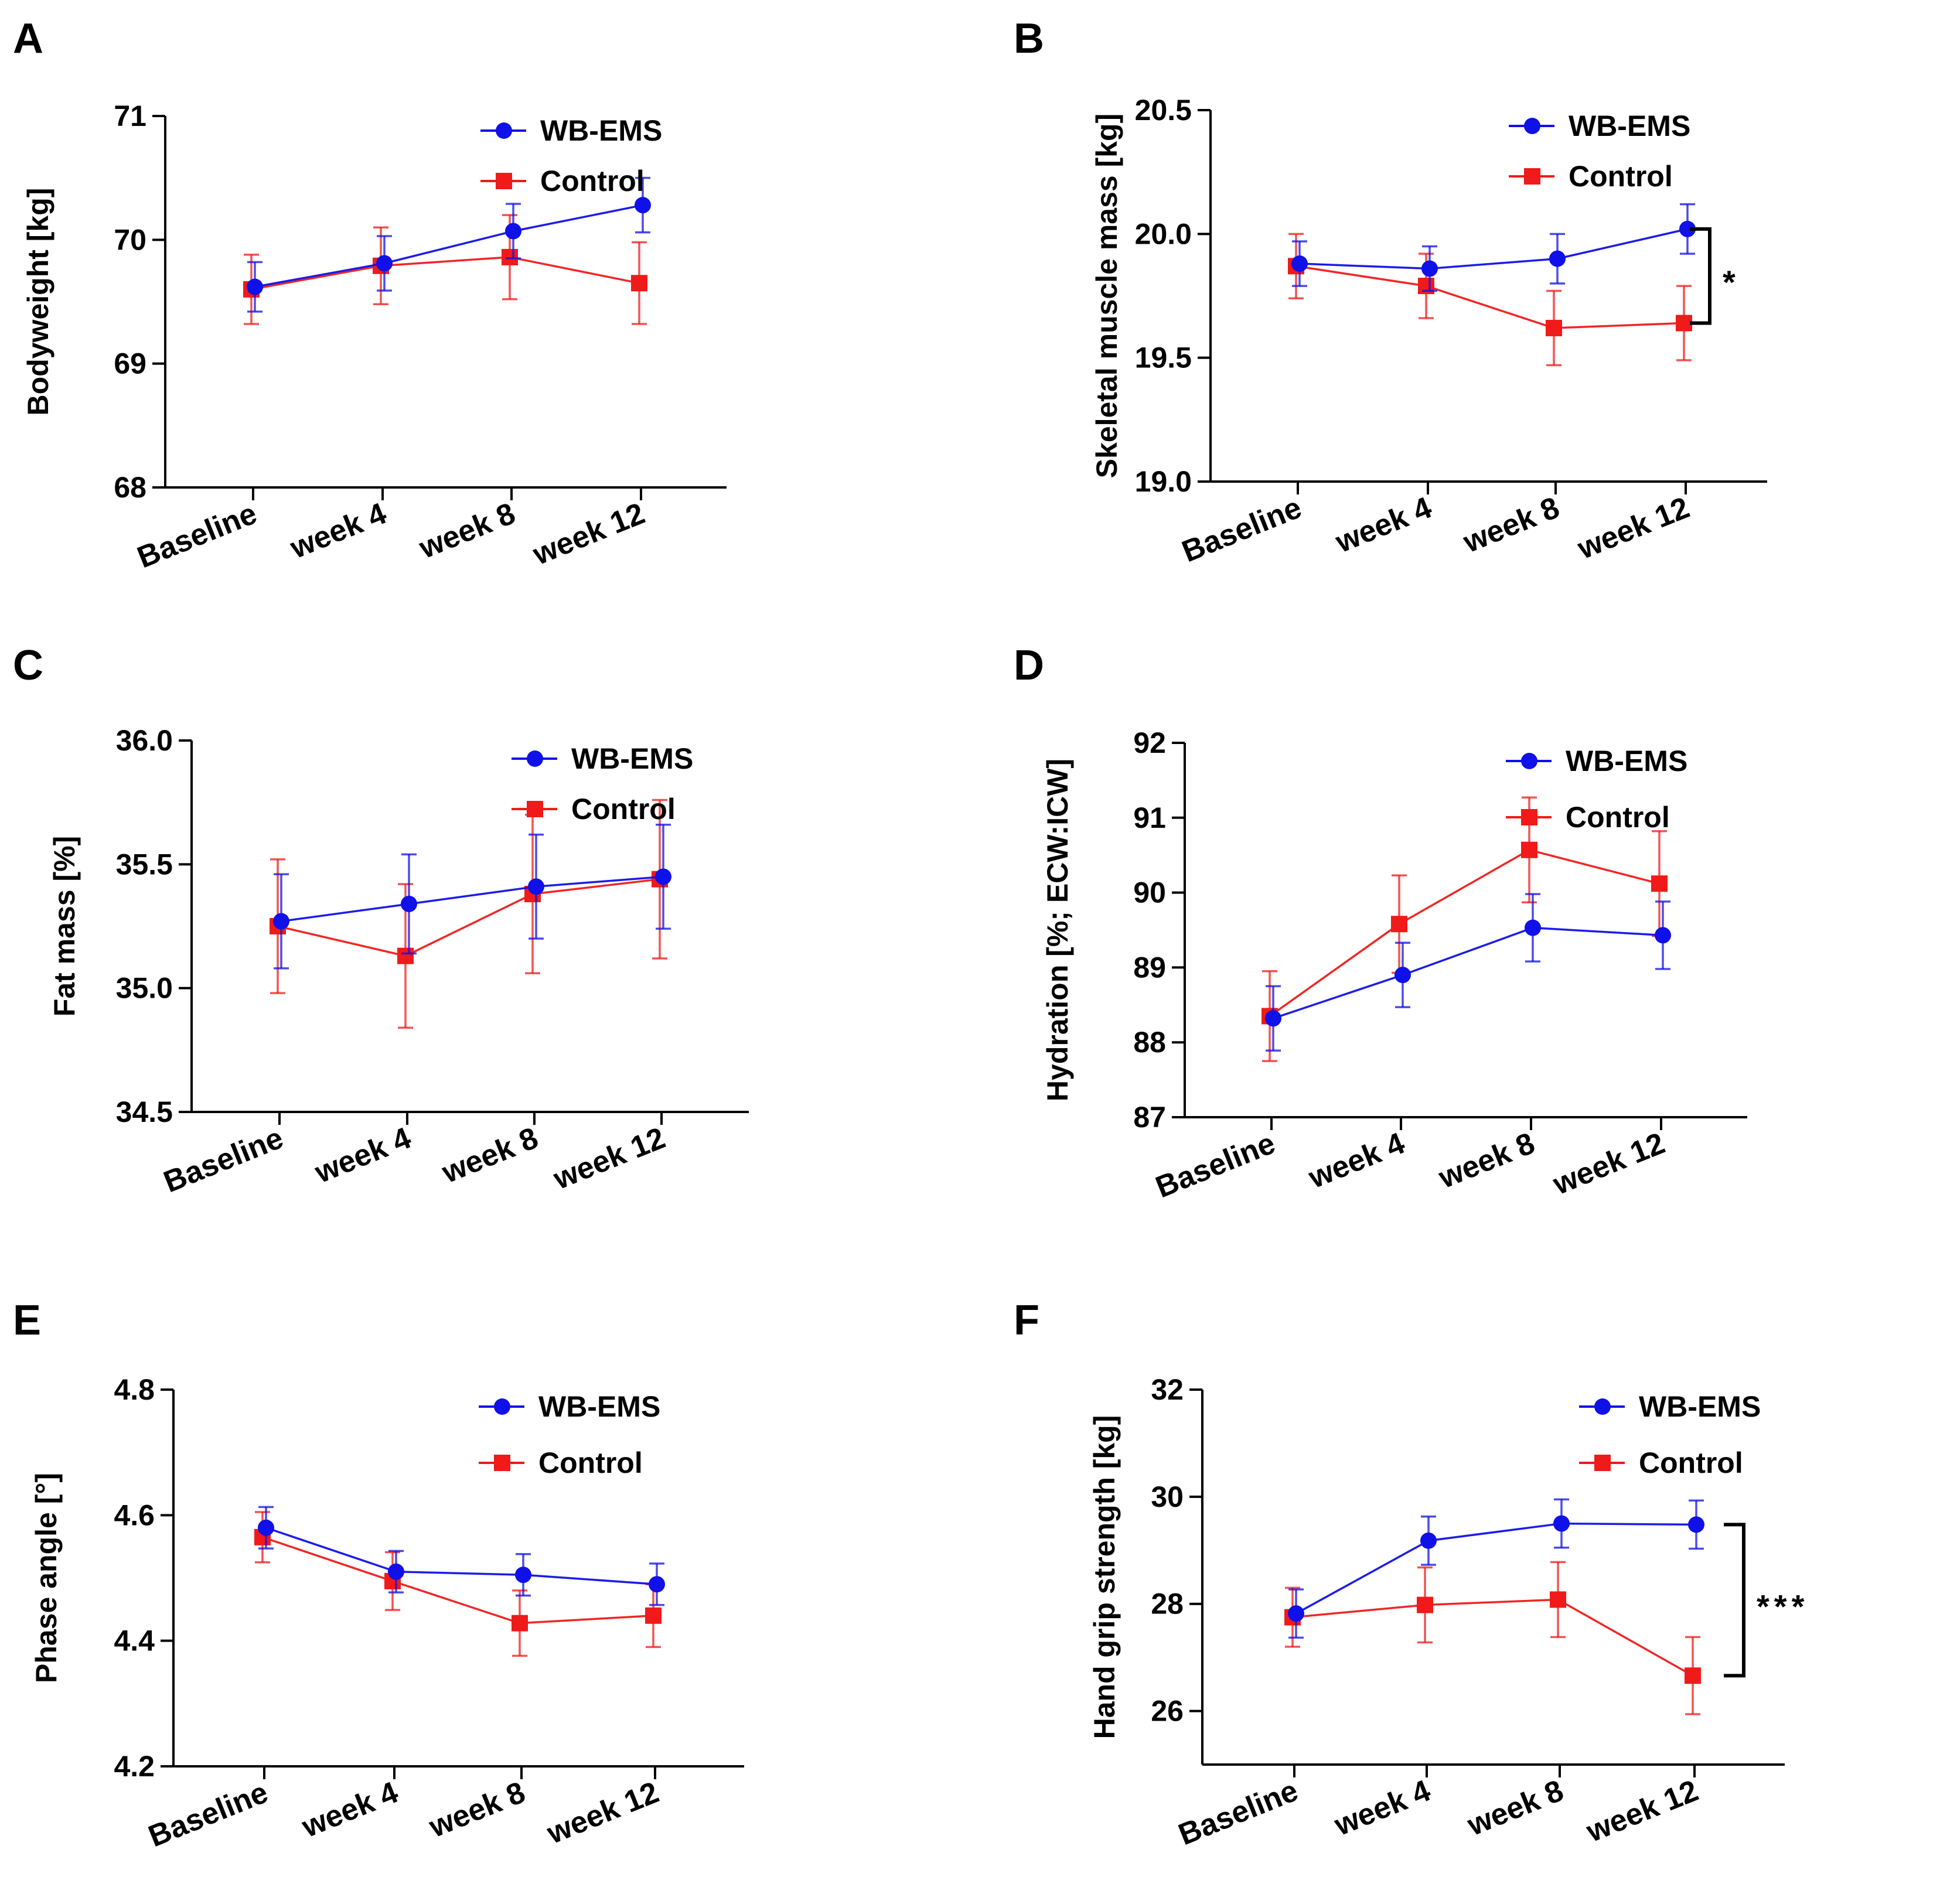 Image resolution: width=1940 pixels, height=1904 pixels. I want to click on y-tick-label: 69, so click(130, 363).